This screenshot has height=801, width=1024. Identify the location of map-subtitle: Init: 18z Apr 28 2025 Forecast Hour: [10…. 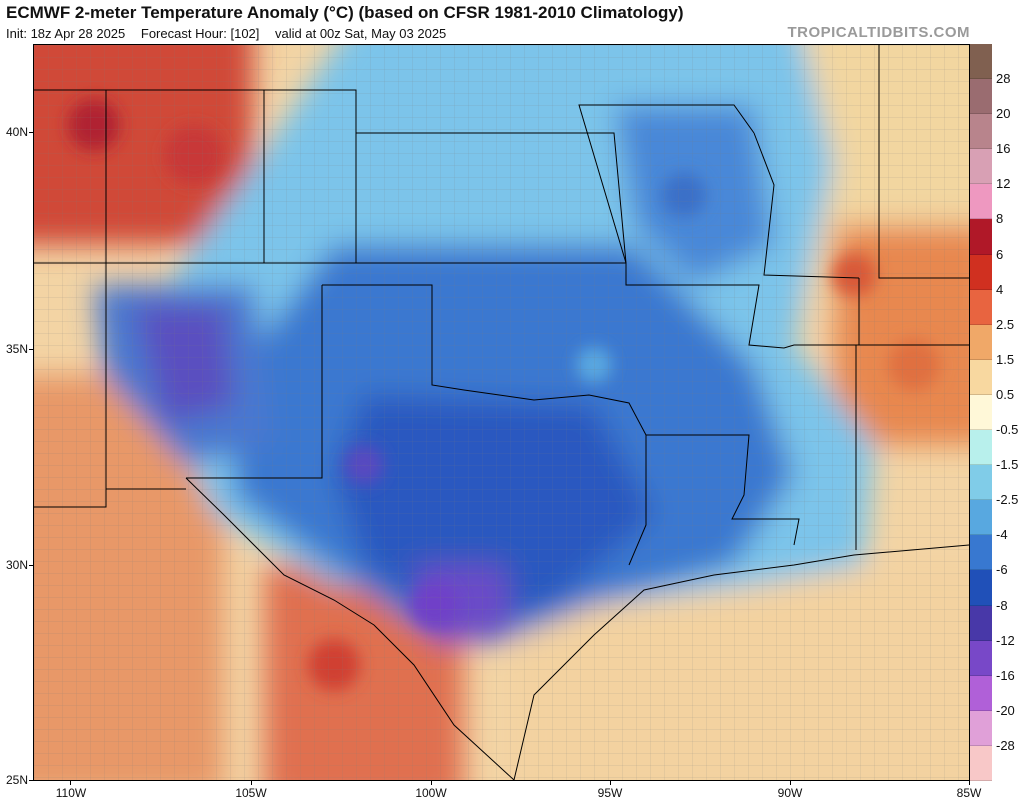
(232, 33).